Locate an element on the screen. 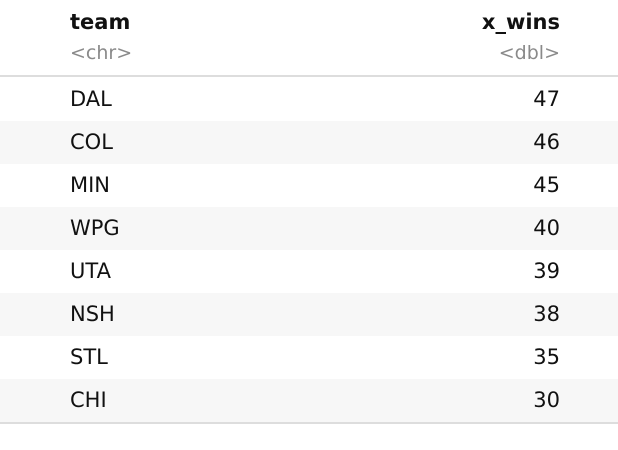 Image resolution: width=618 pixels, height=450 pixels. table-cell: 30 is located at coordinates (546, 400).